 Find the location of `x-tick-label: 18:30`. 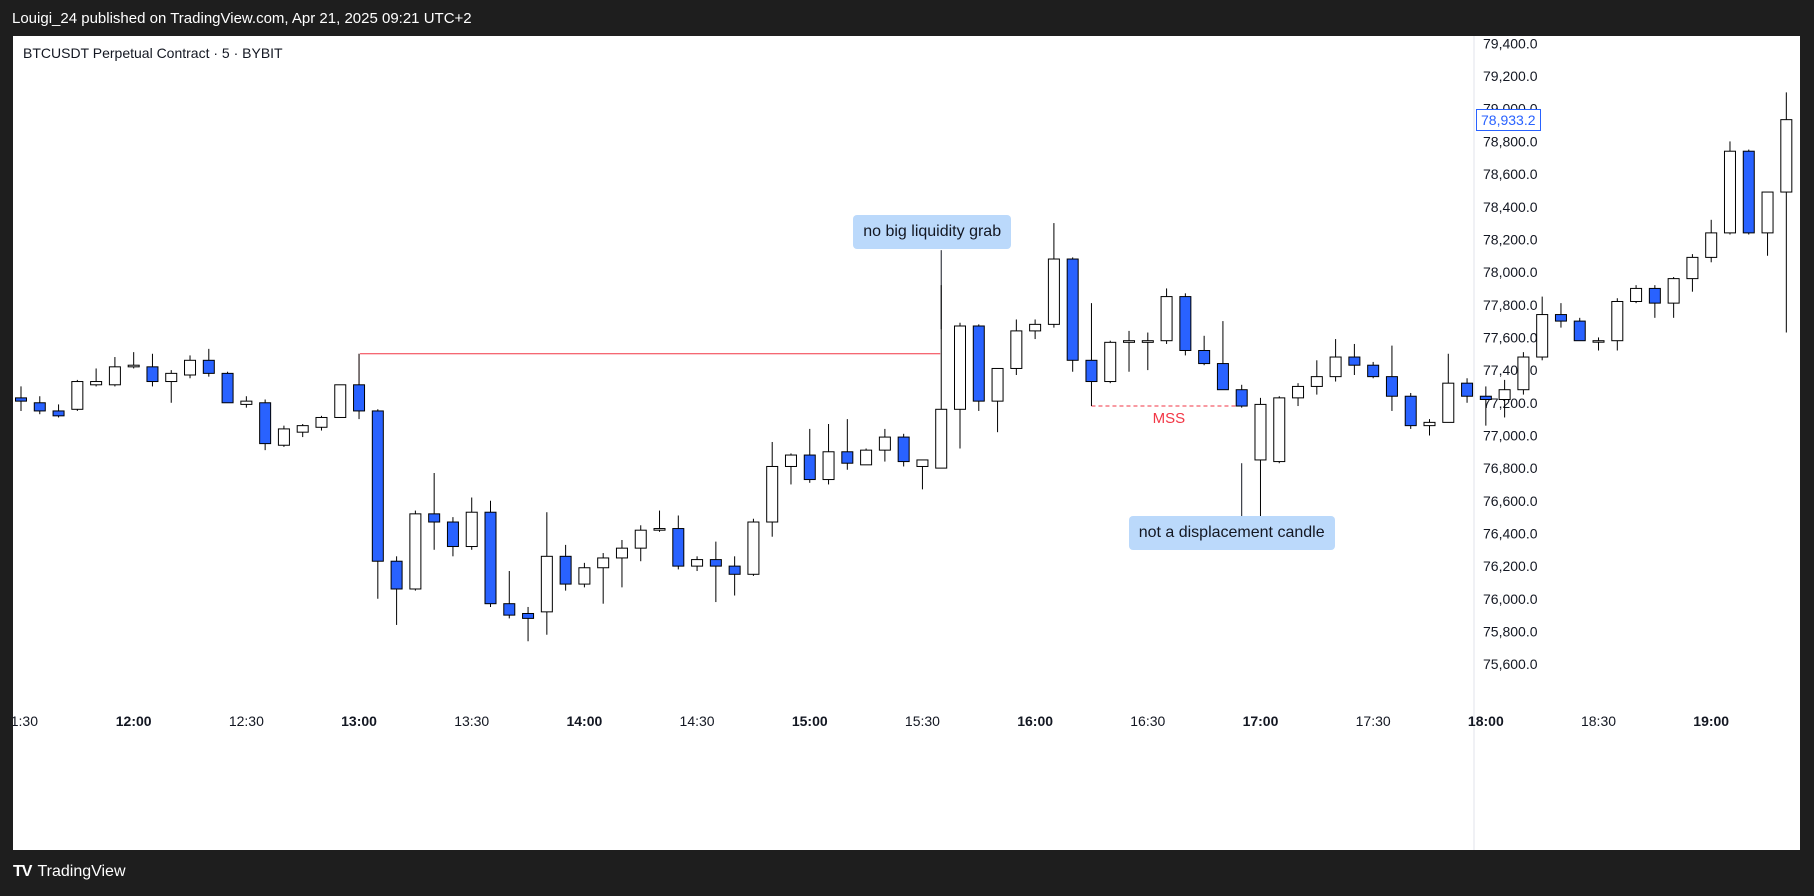

x-tick-label: 18:30 is located at coordinates (1598, 721).